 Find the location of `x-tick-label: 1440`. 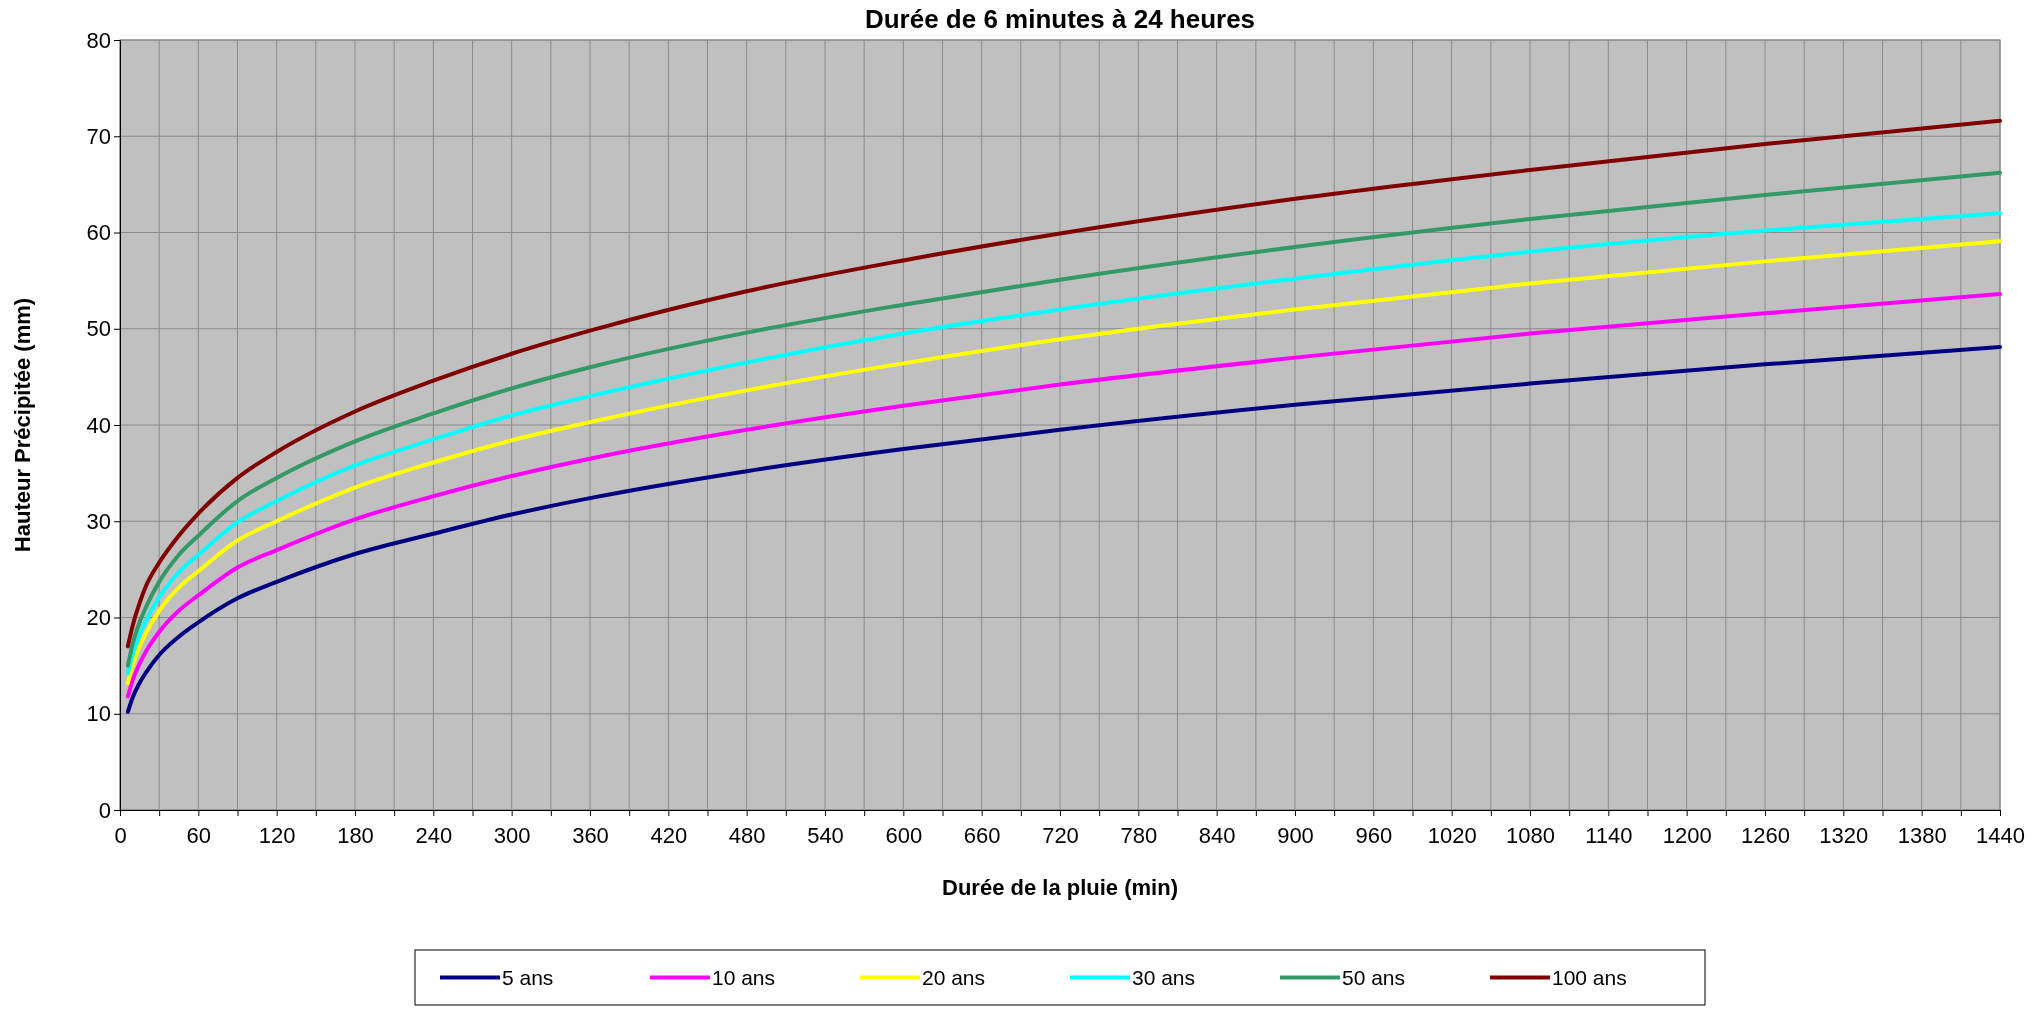

x-tick-label: 1440 is located at coordinates (2000, 836).